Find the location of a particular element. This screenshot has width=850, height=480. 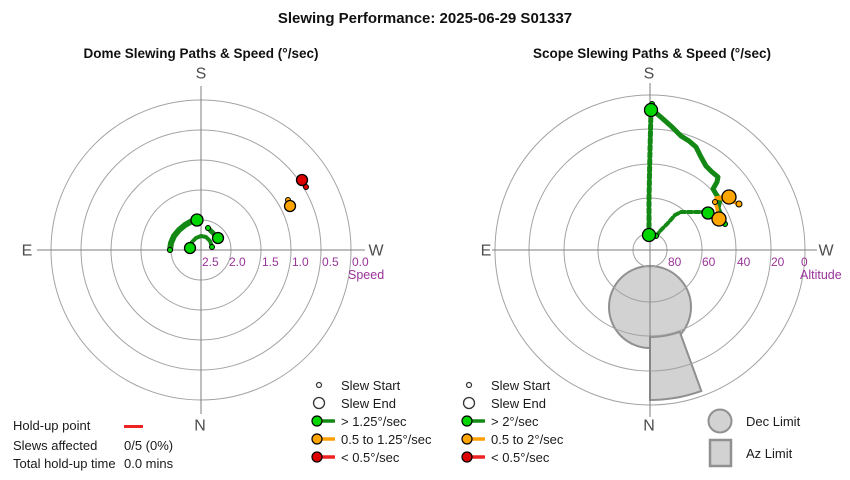

holdup-time-label: Total hold-up time is located at coordinates (64, 463).